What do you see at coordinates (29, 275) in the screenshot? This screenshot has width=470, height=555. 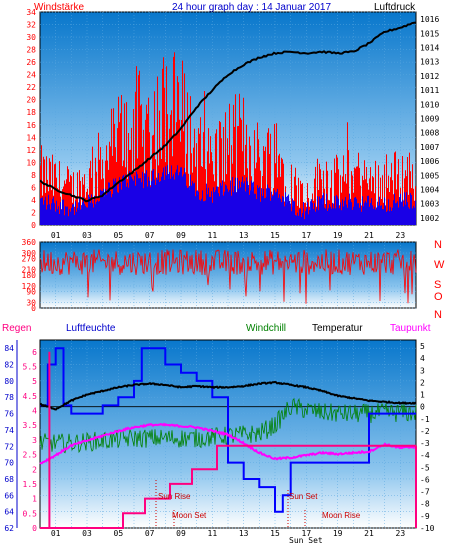 I see `tick-label: 180` at bounding box center [29, 275].